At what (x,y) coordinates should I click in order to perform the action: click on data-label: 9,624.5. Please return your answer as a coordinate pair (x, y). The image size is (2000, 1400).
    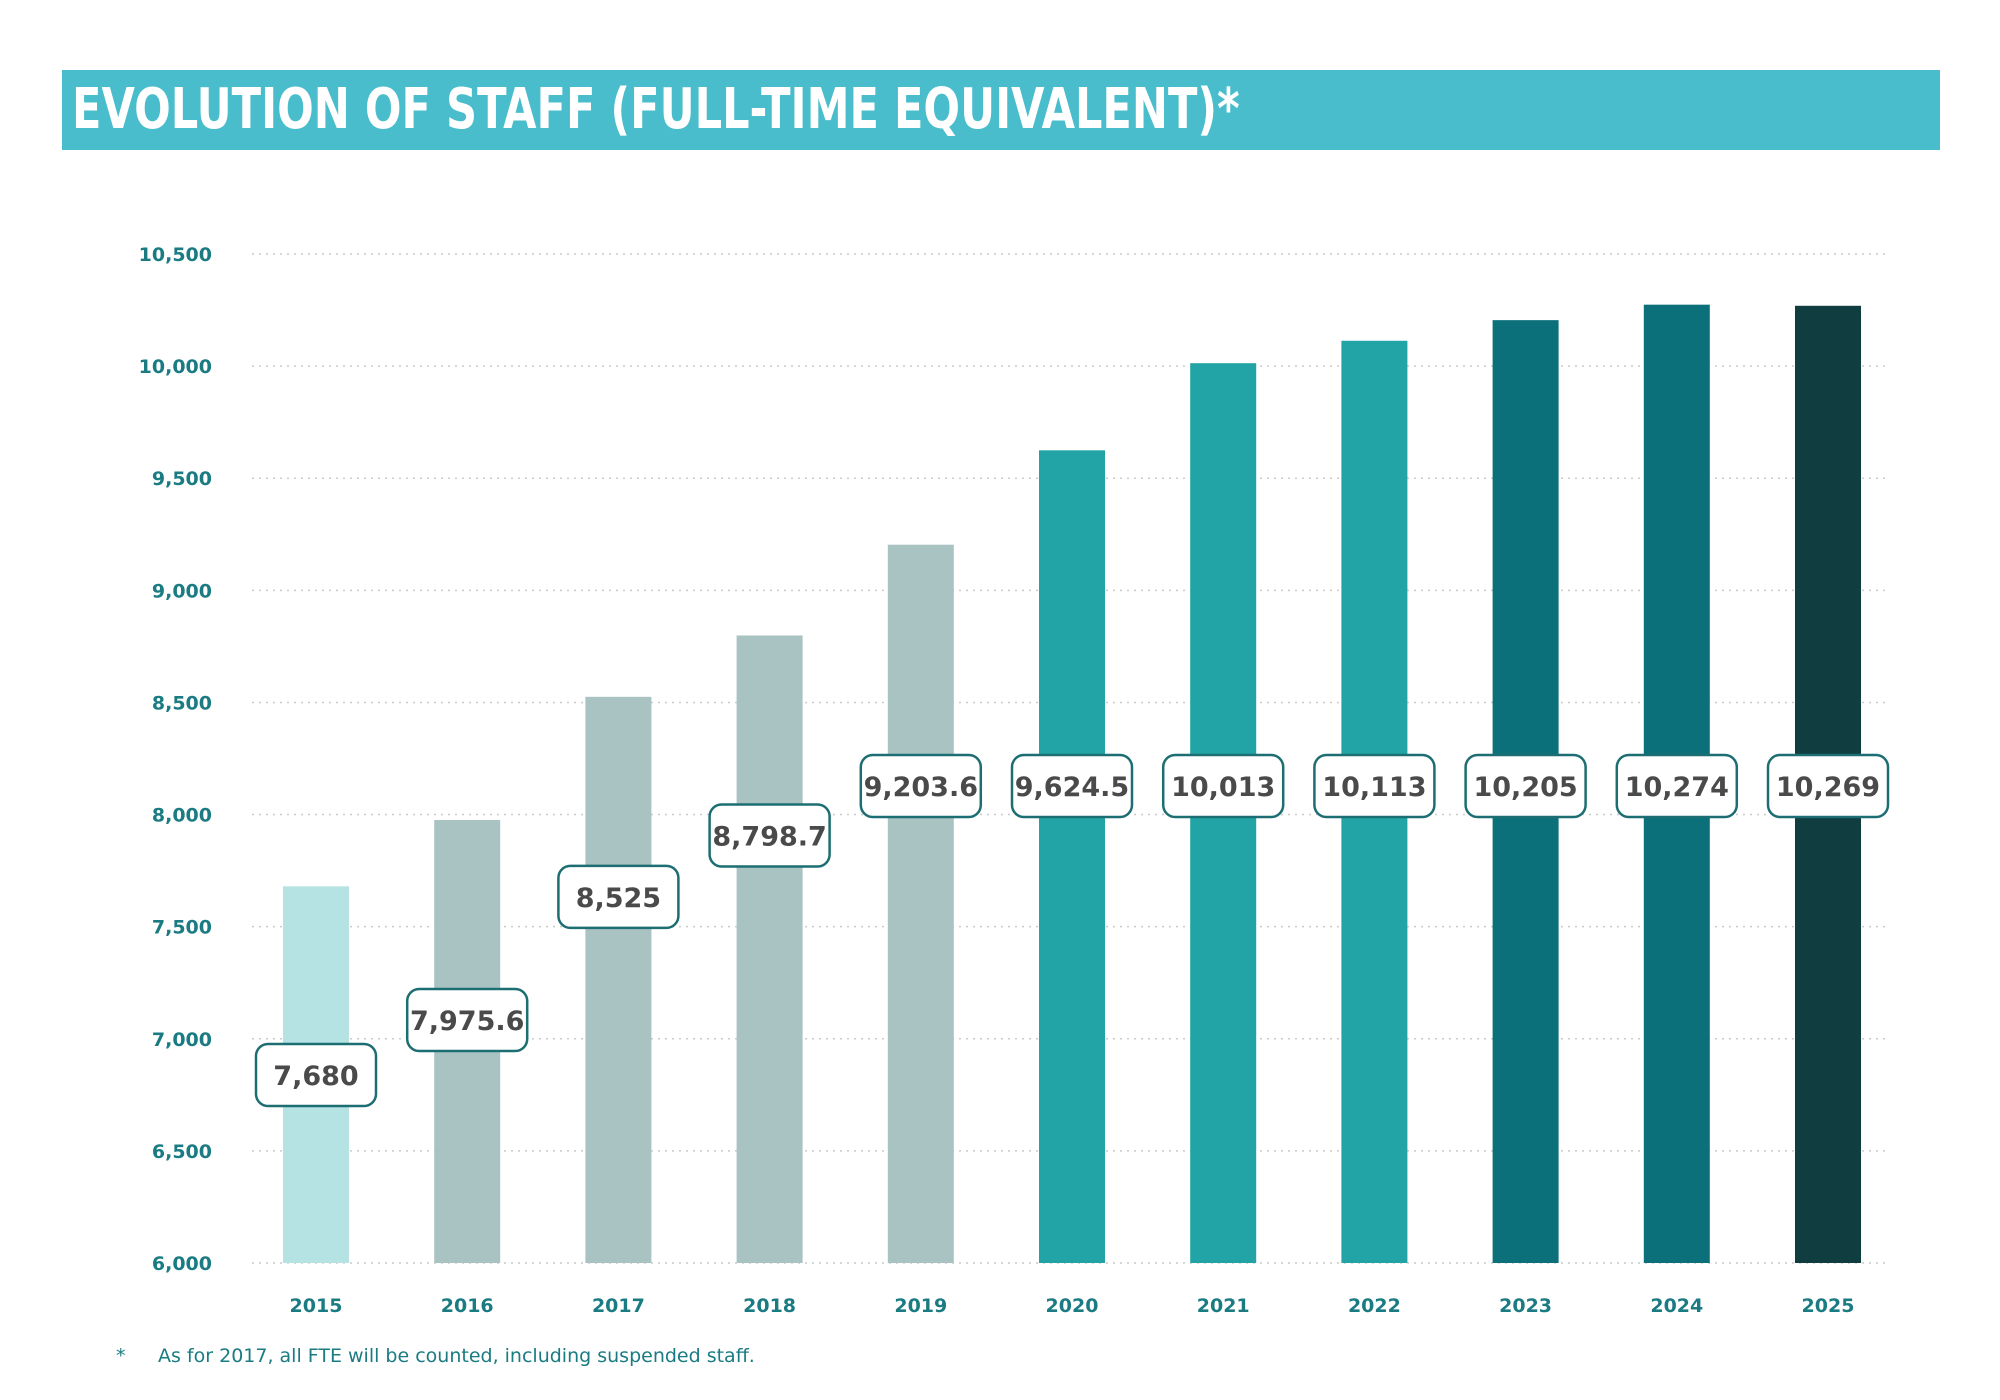
    Looking at the image, I should click on (1072, 787).